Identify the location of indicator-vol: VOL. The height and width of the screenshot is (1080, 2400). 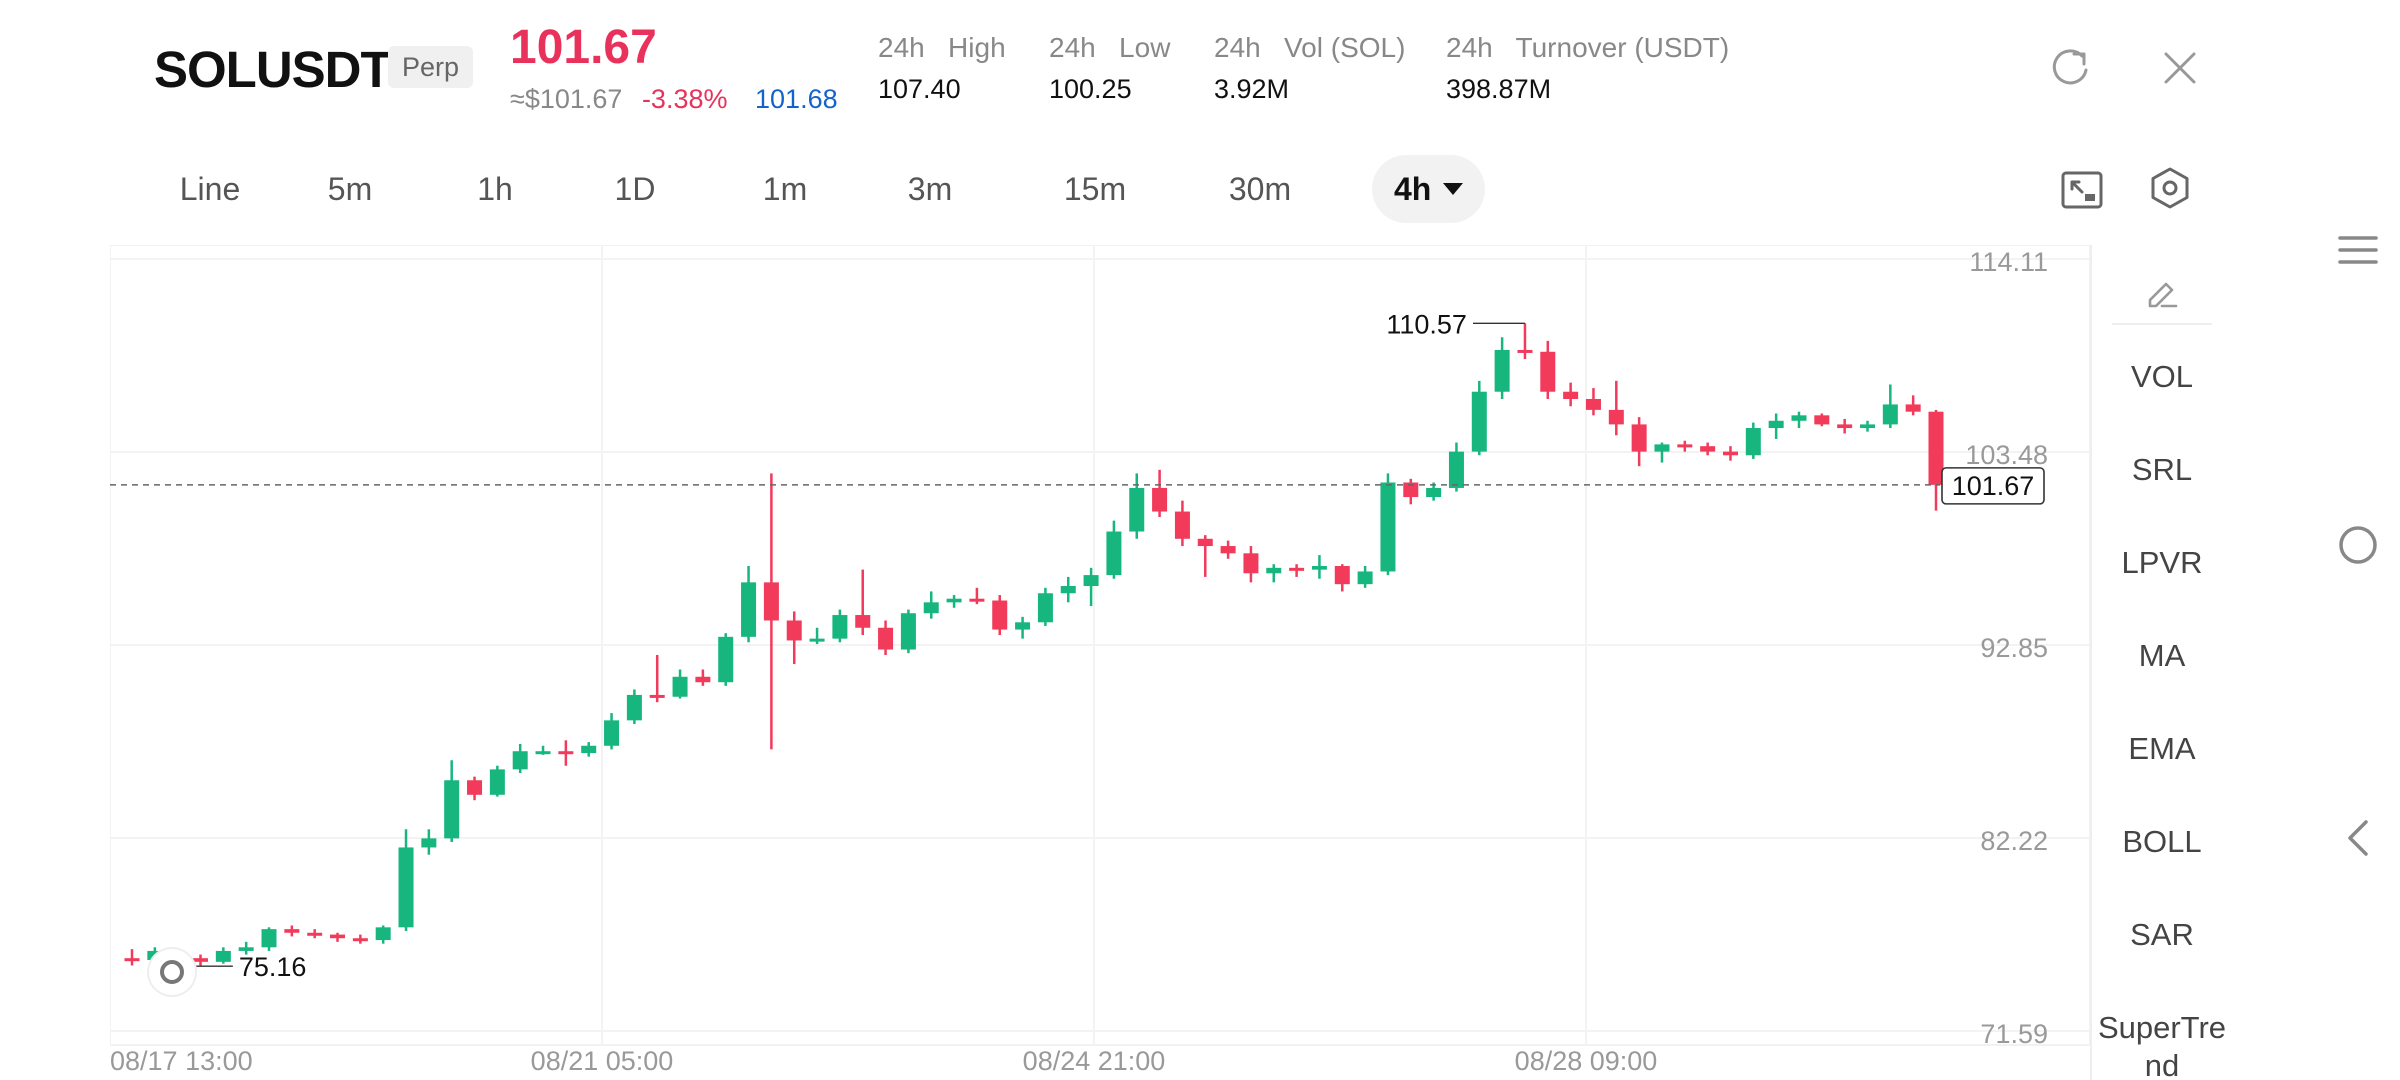
(2162, 376).